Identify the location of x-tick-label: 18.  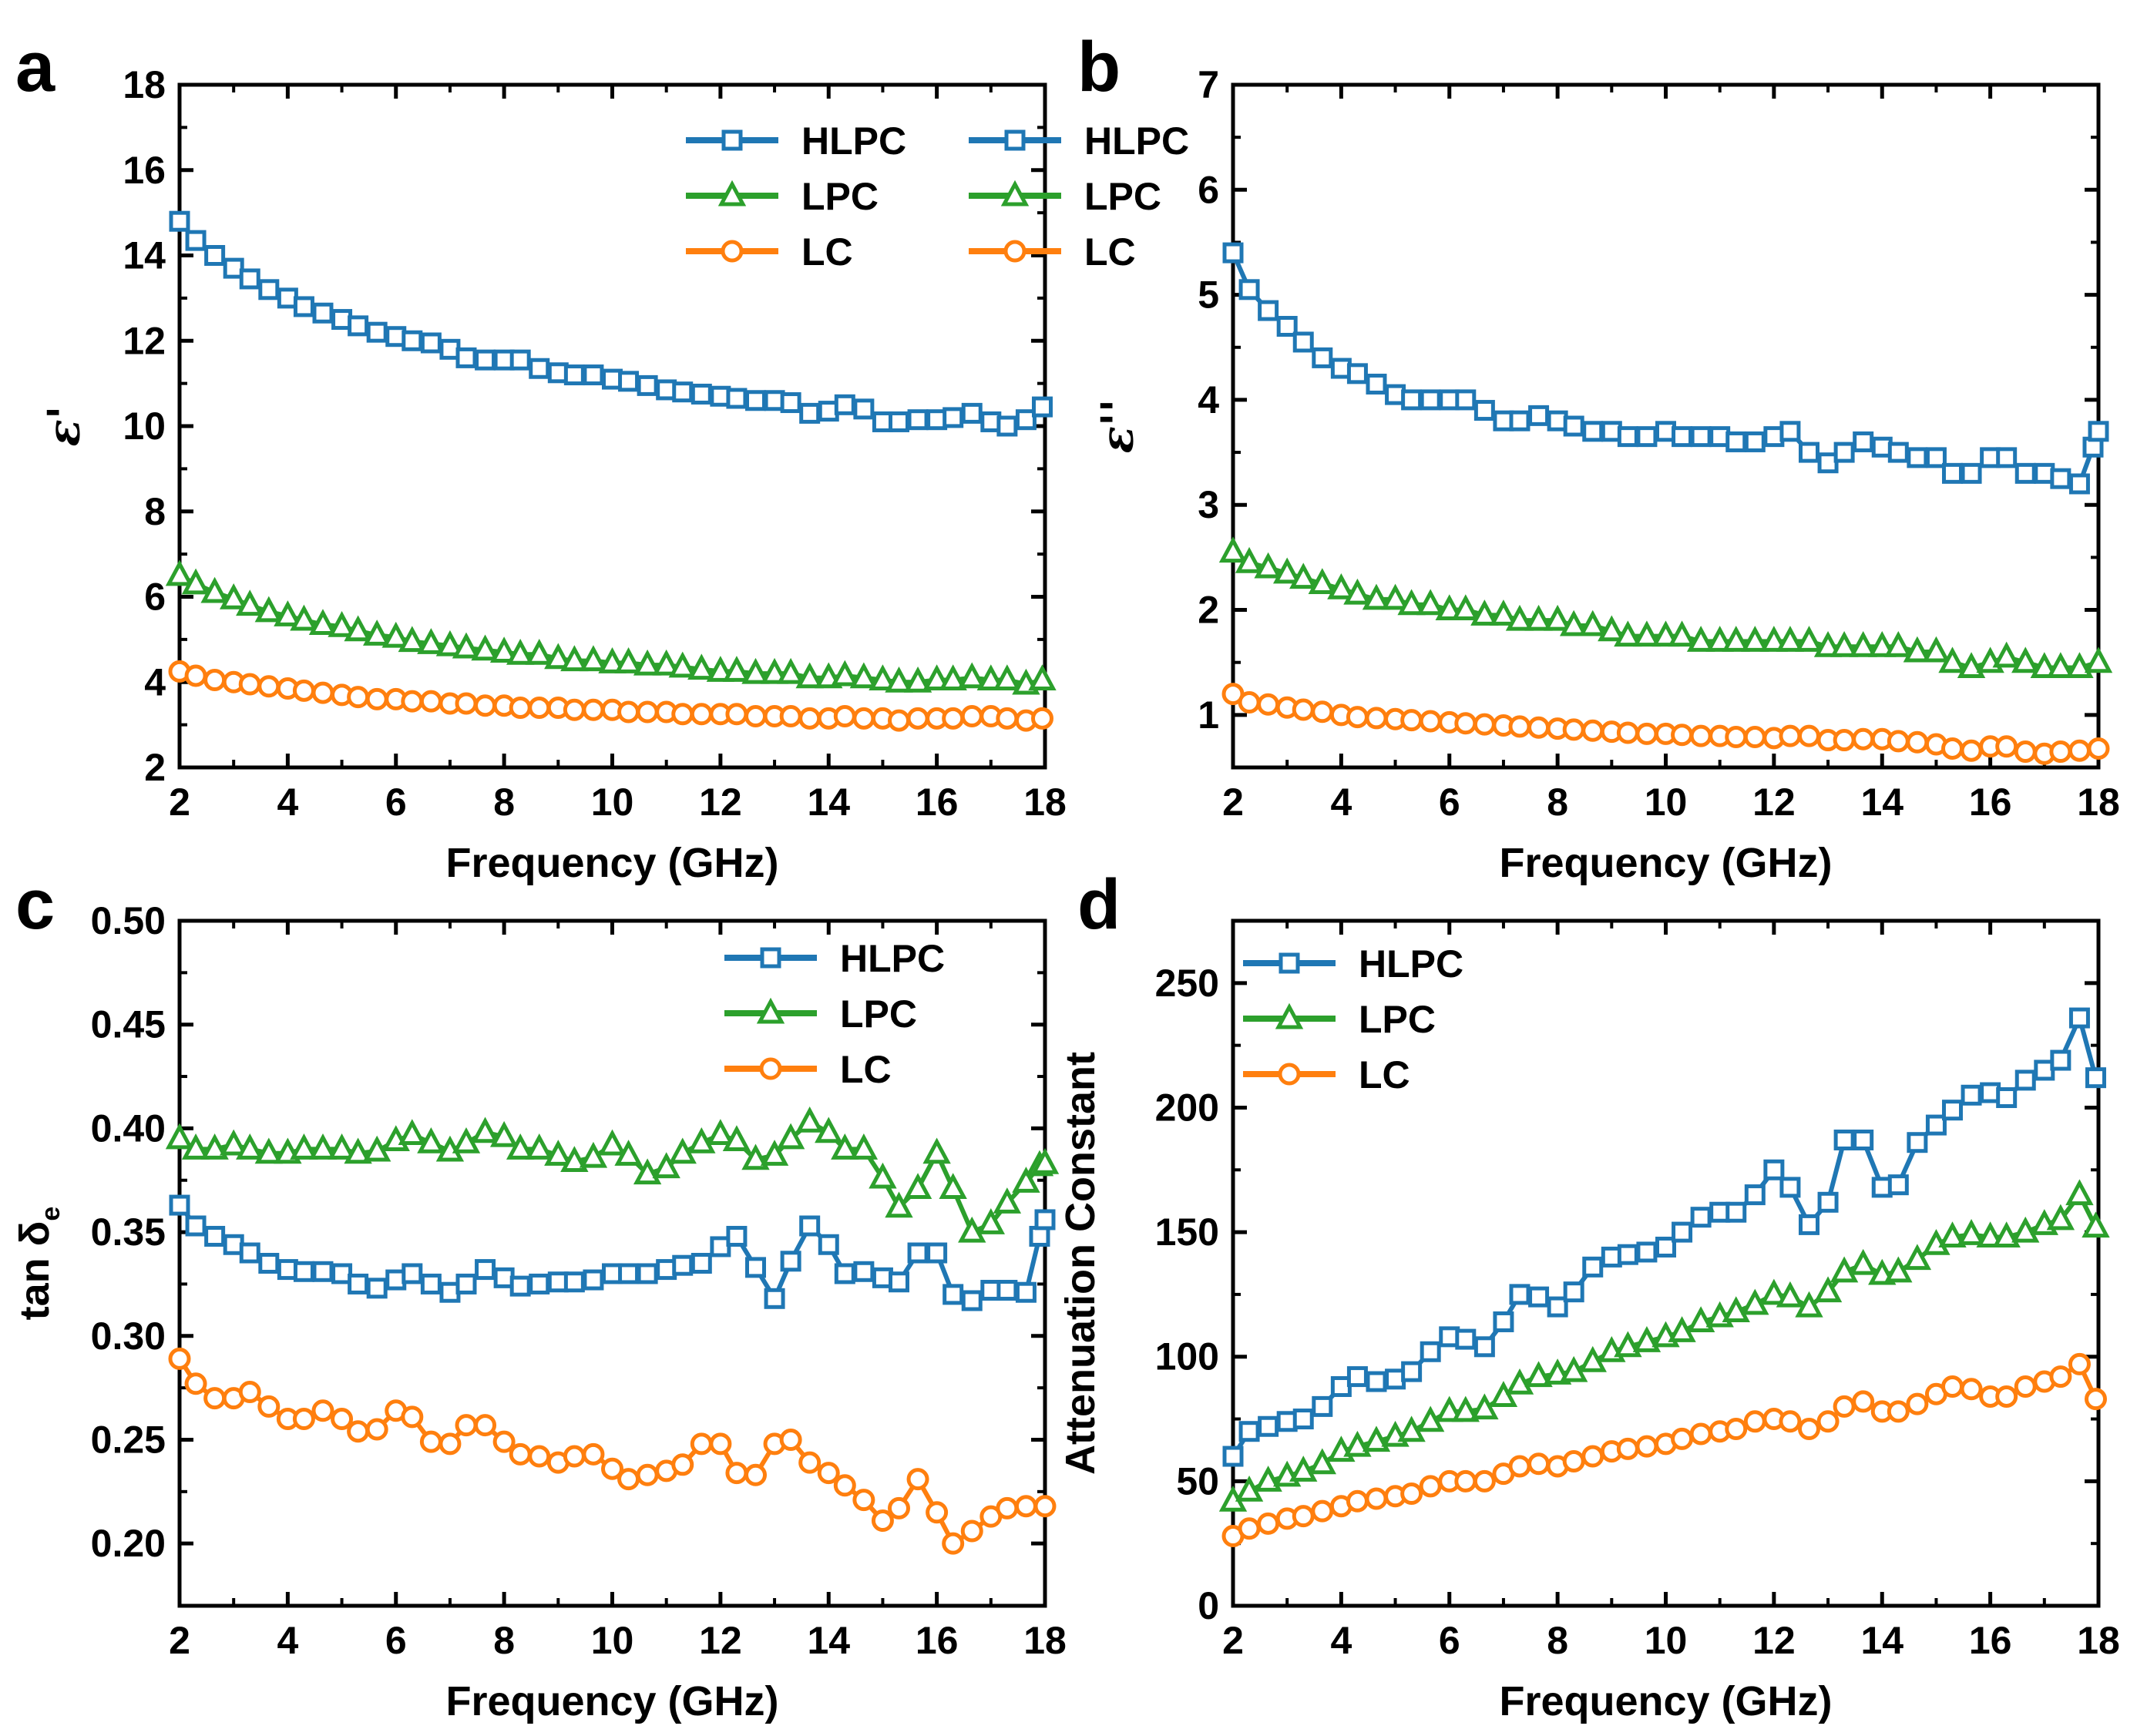
(1045, 803).